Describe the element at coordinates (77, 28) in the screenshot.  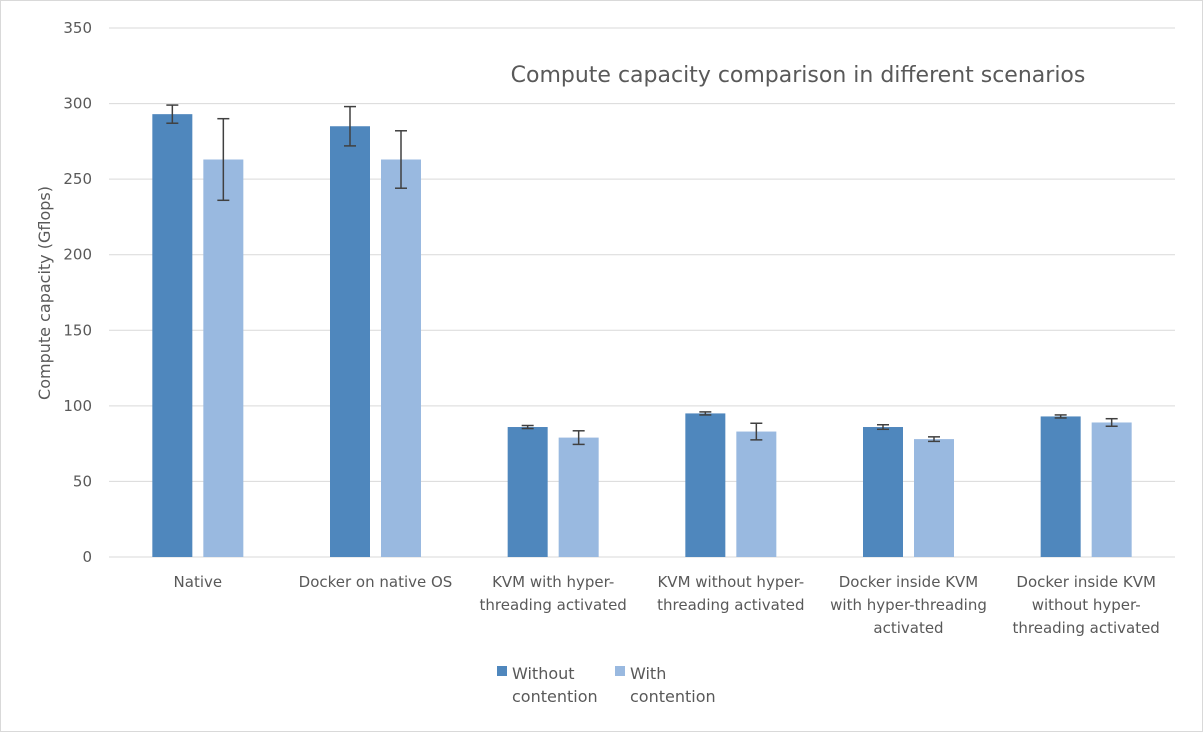
I see `y-tick-label: 350` at that location.